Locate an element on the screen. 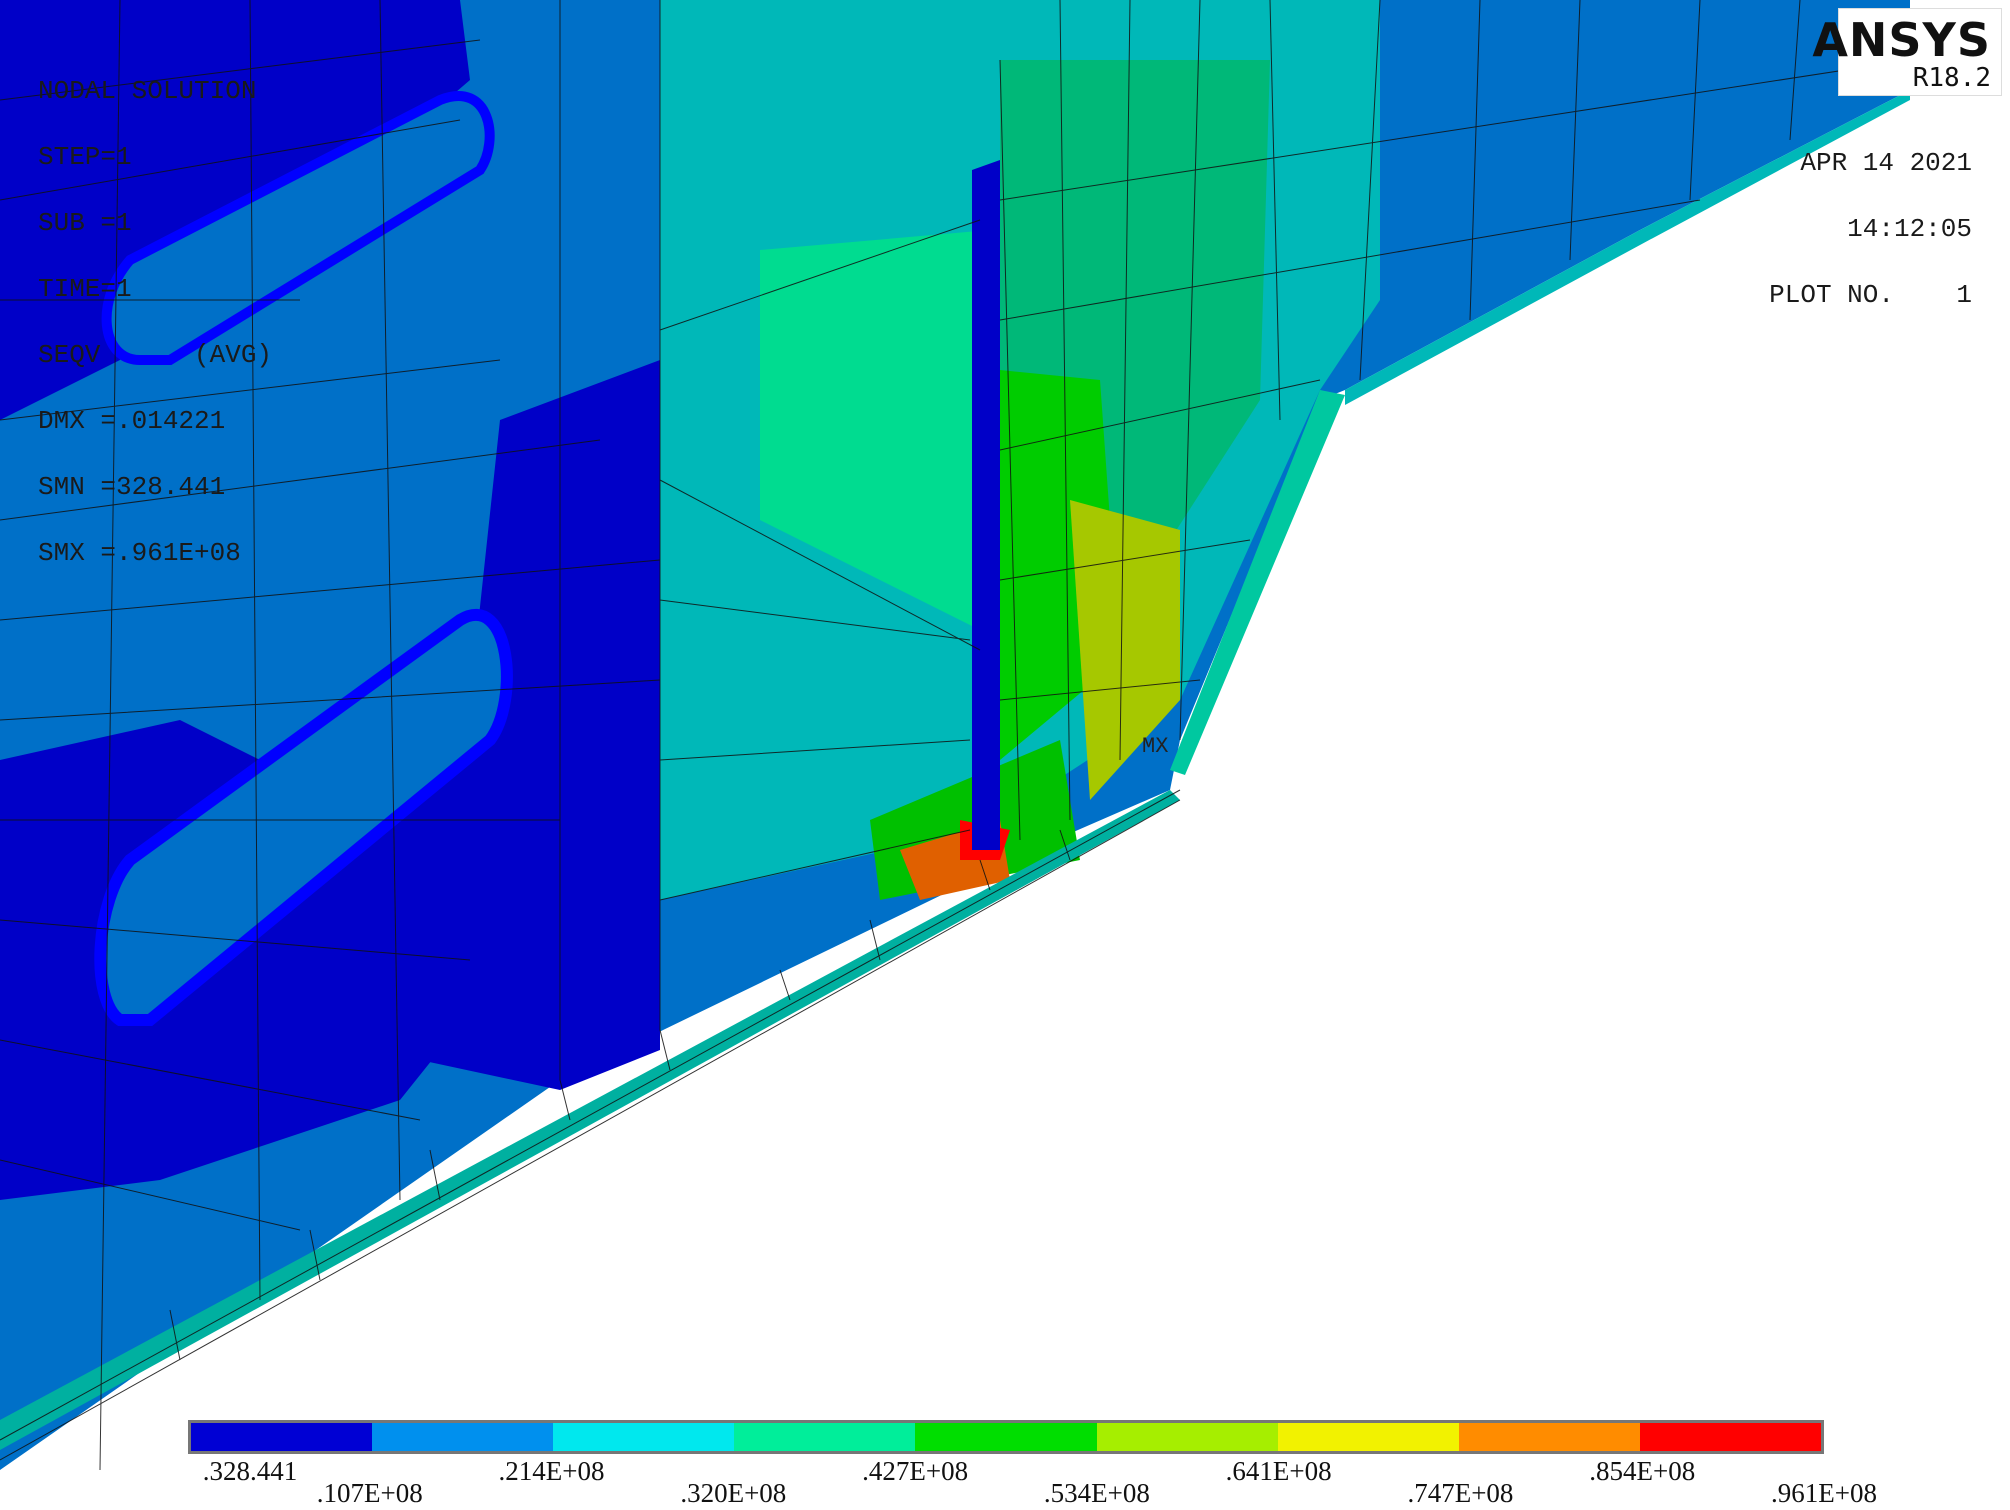 The image size is (2010, 1510). seqv-label: SEQV (AVG) is located at coordinates (155, 355).